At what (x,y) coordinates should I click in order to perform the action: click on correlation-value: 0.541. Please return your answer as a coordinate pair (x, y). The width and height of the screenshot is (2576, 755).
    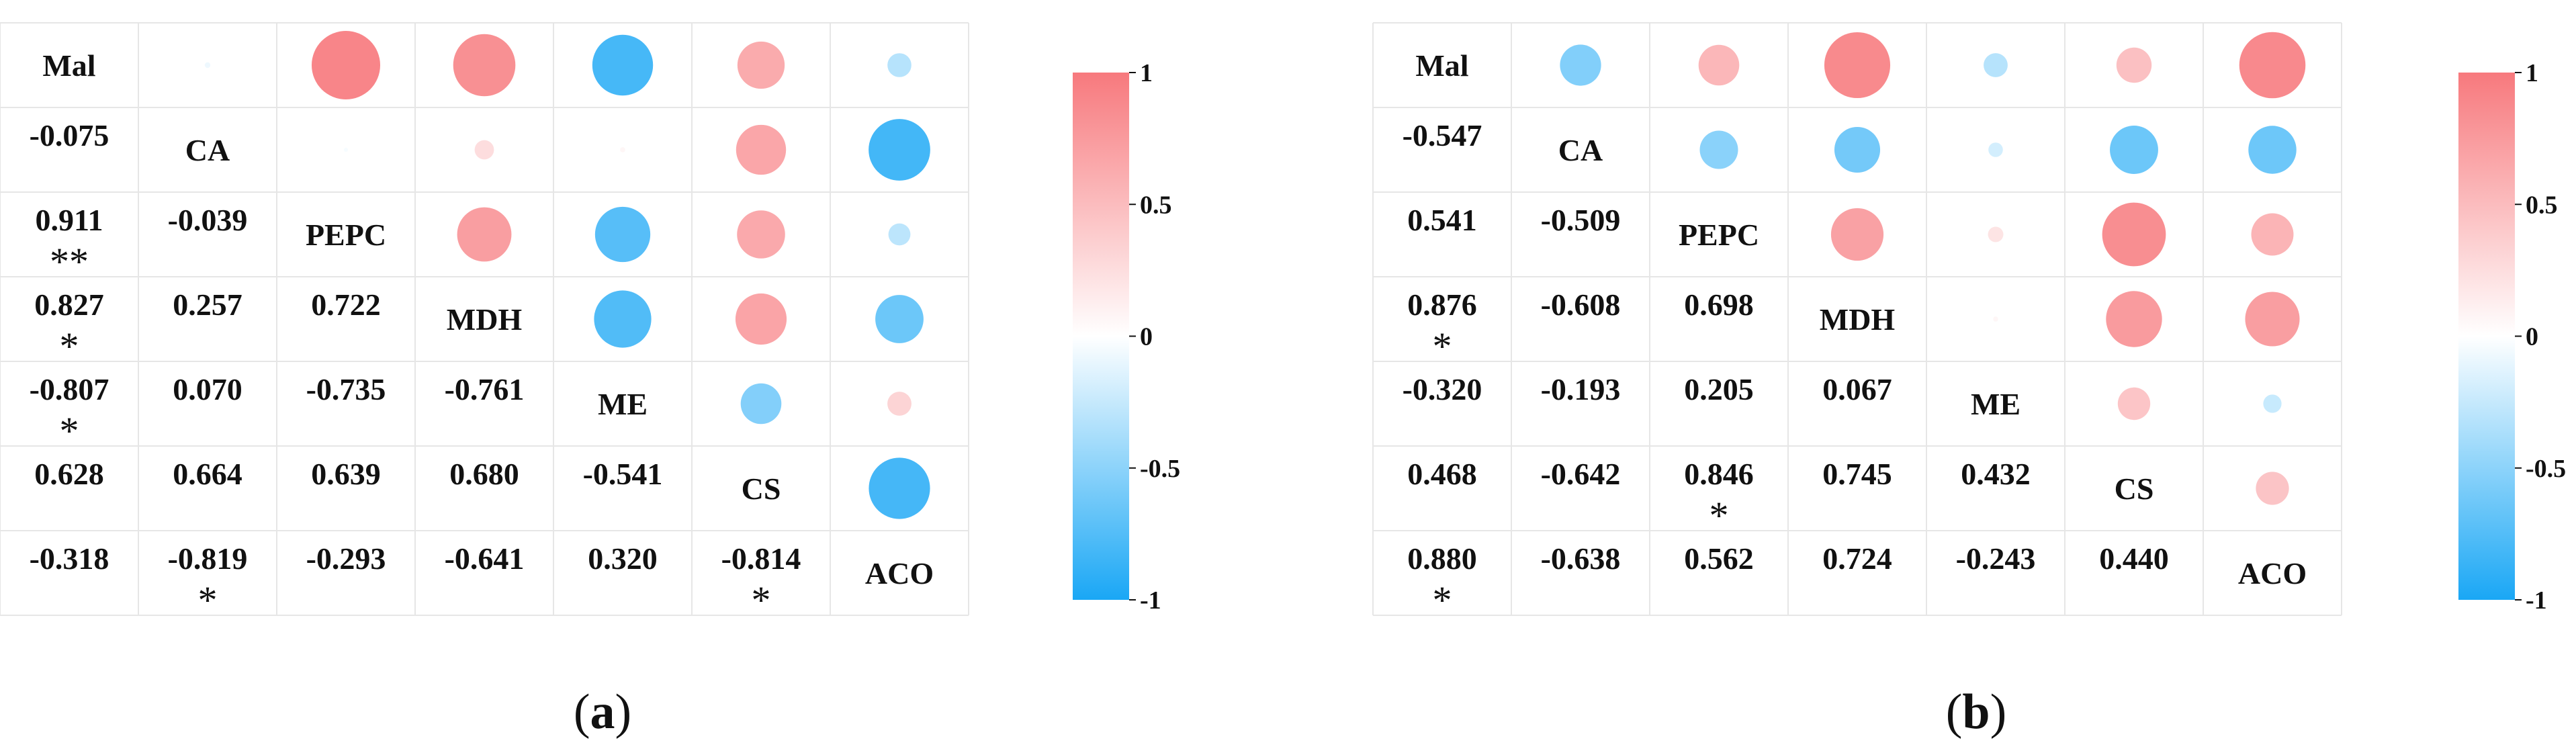
    Looking at the image, I should click on (1442, 220).